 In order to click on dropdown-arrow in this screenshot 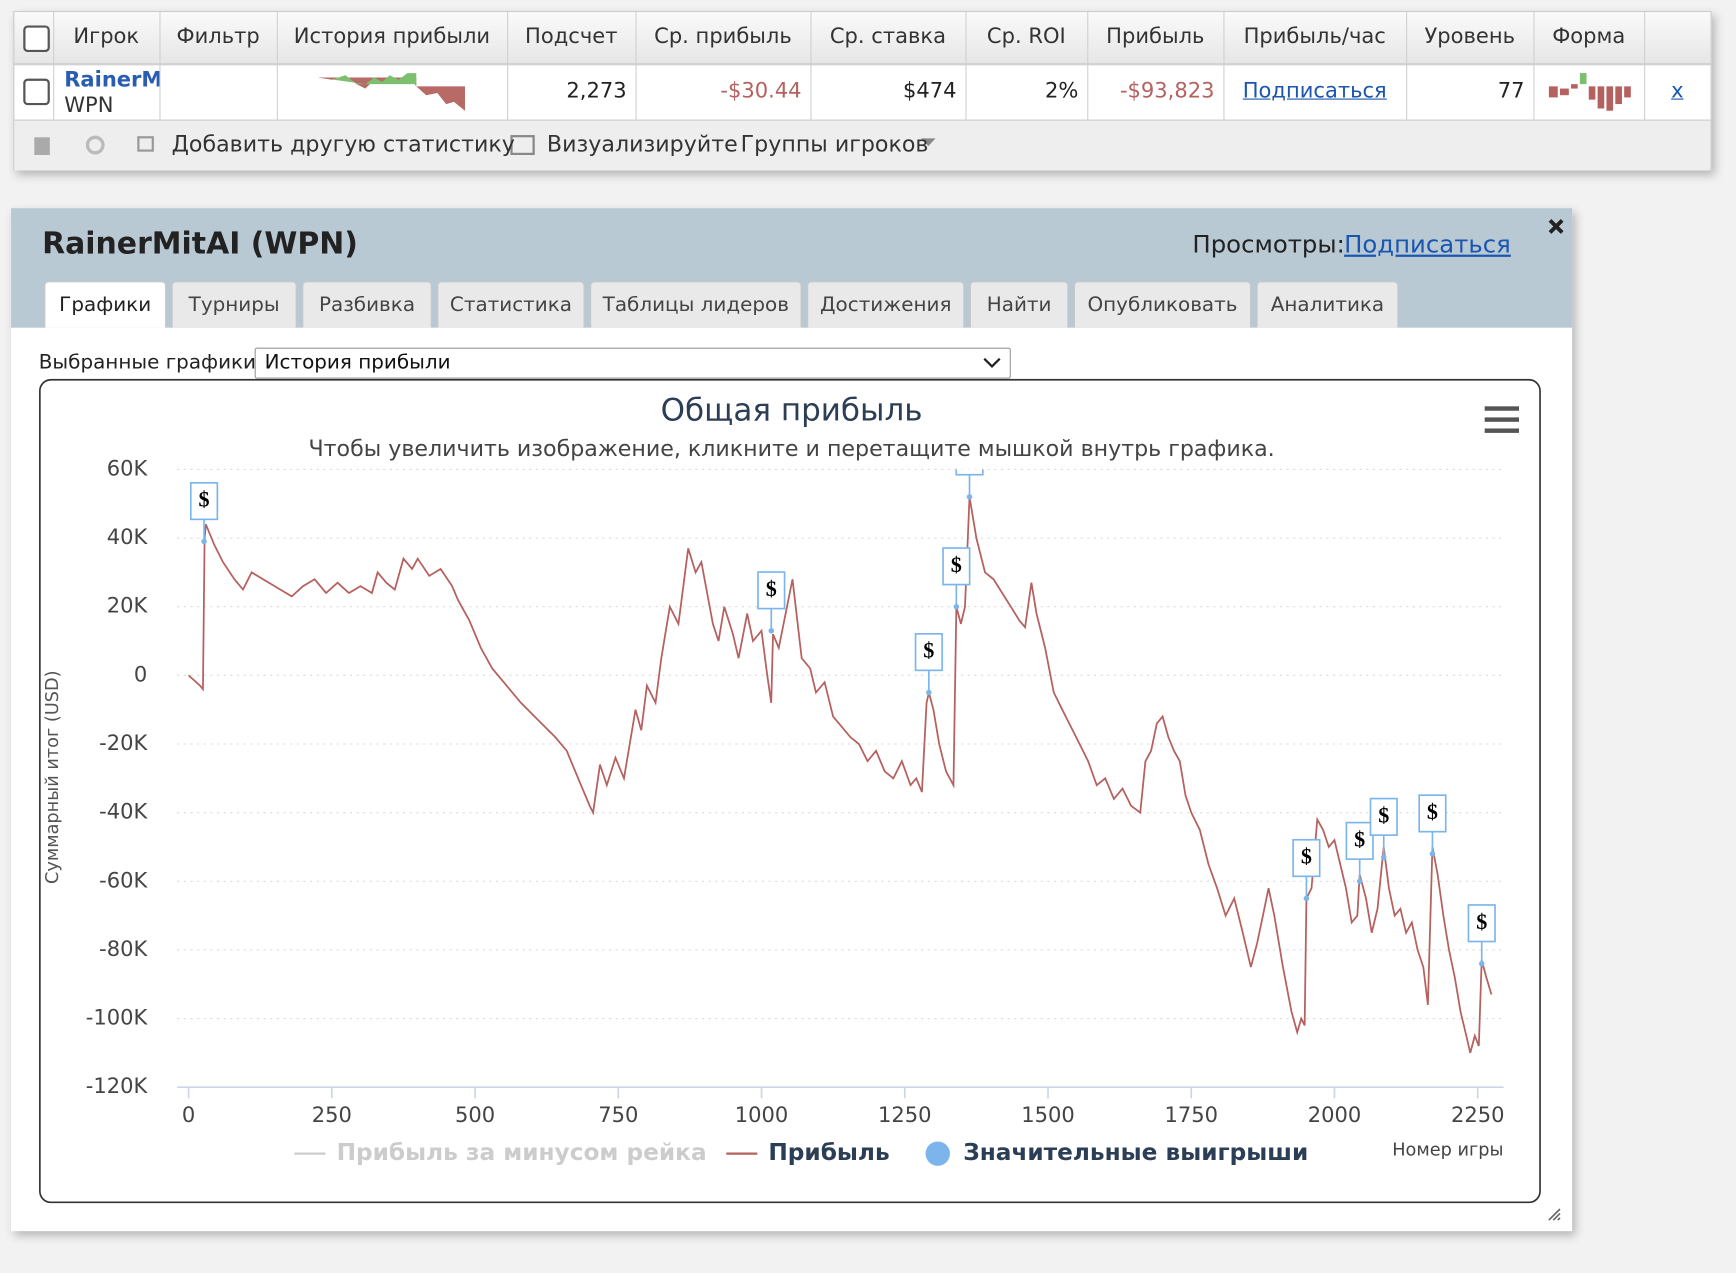, I will do `click(928, 142)`.